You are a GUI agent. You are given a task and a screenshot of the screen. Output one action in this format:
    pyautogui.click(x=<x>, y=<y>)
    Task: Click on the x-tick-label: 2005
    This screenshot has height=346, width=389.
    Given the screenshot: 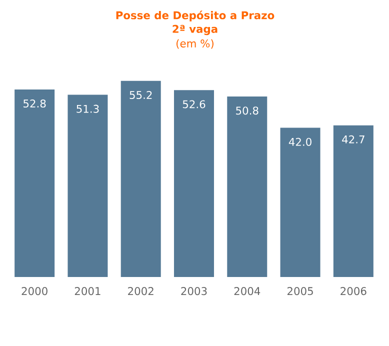 What is the action you would take?
    pyautogui.click(x=300, y=291)
    